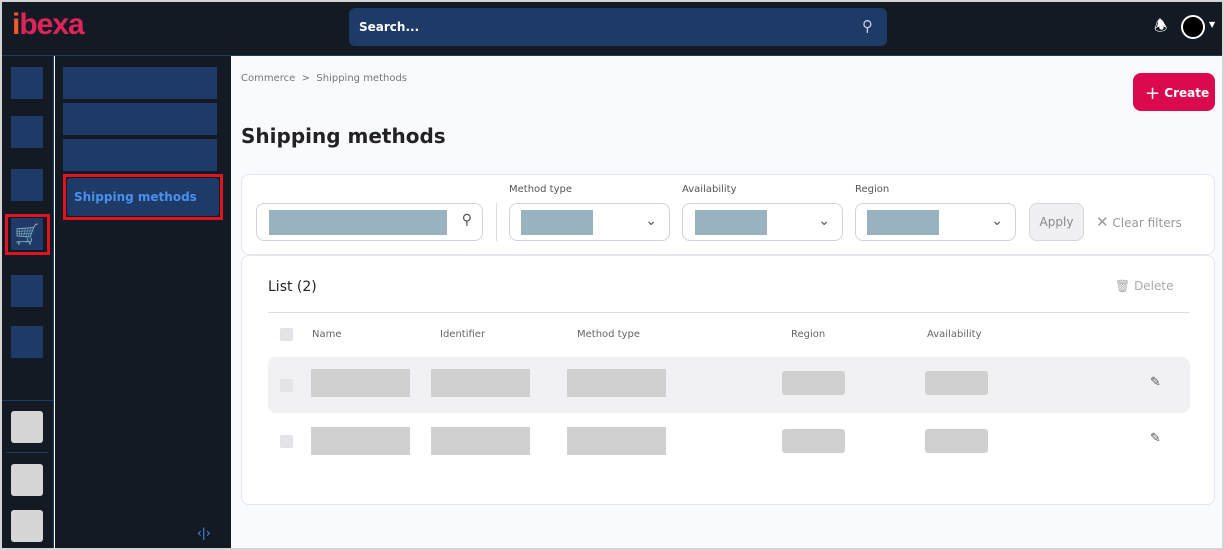 This screenshot has height=550, width=1224. What do you see at coordinates (808, 334) in the screenshot?
I see `column-header-region: Region` at bounding box center [808, 334].